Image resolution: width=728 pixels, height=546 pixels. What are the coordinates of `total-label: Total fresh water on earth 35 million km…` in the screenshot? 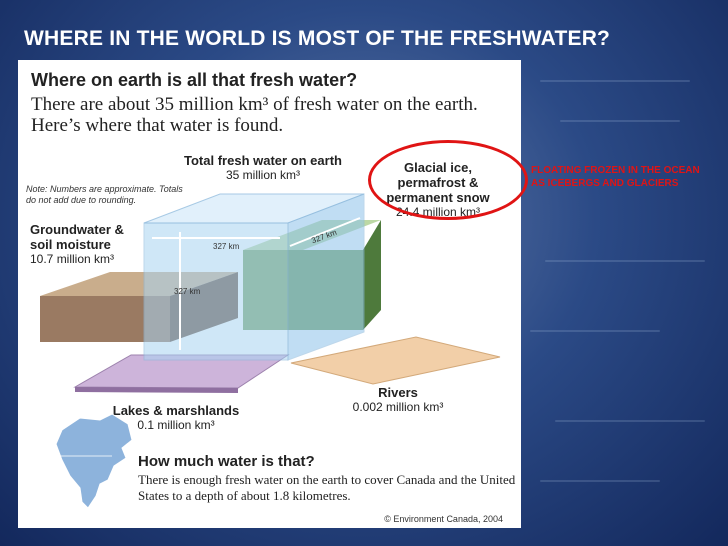 It's located at (263, 167).